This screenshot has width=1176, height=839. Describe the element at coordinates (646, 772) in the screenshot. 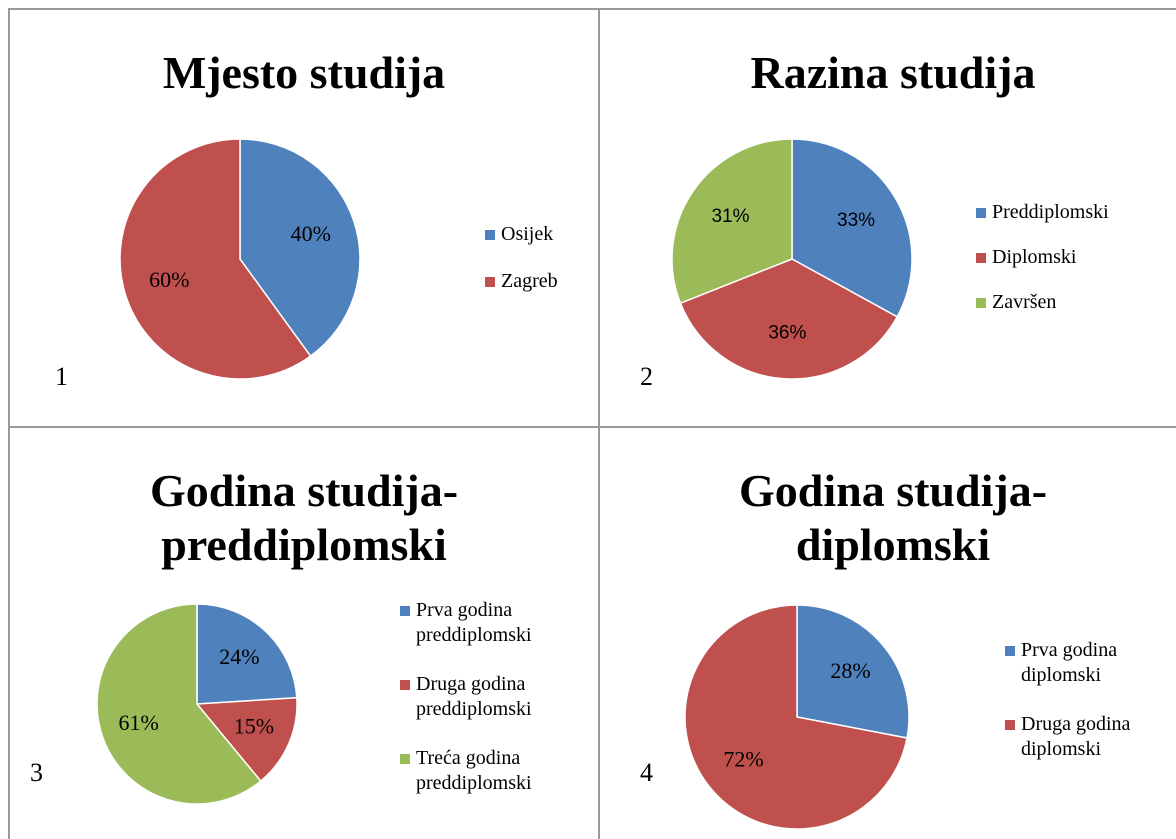

I see `panel-number: 4` at that location.